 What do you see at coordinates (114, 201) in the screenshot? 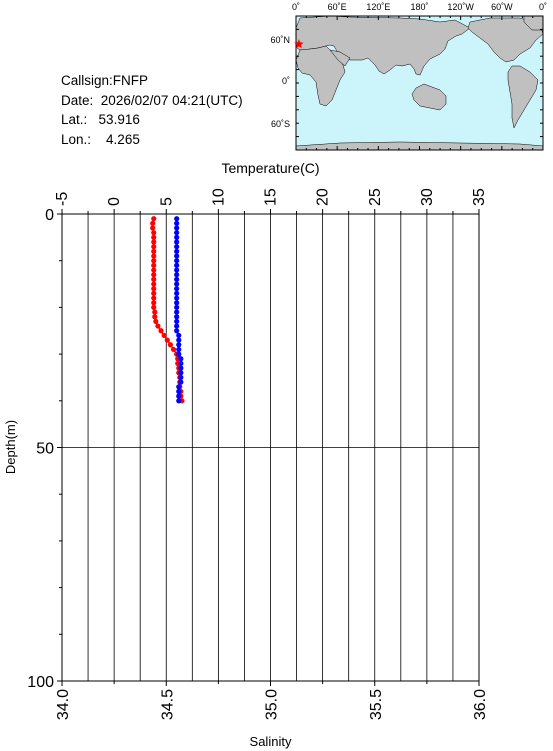
I see `temperature-tick-label: 0` at bounding box center [114, 201].